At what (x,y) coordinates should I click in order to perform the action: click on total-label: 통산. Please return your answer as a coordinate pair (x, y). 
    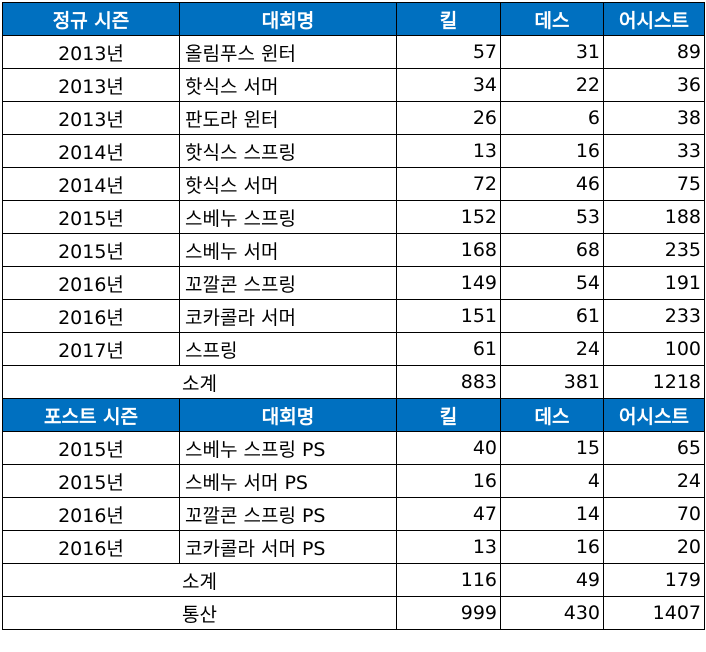
    Looking at the image, I should click on (199, 613).